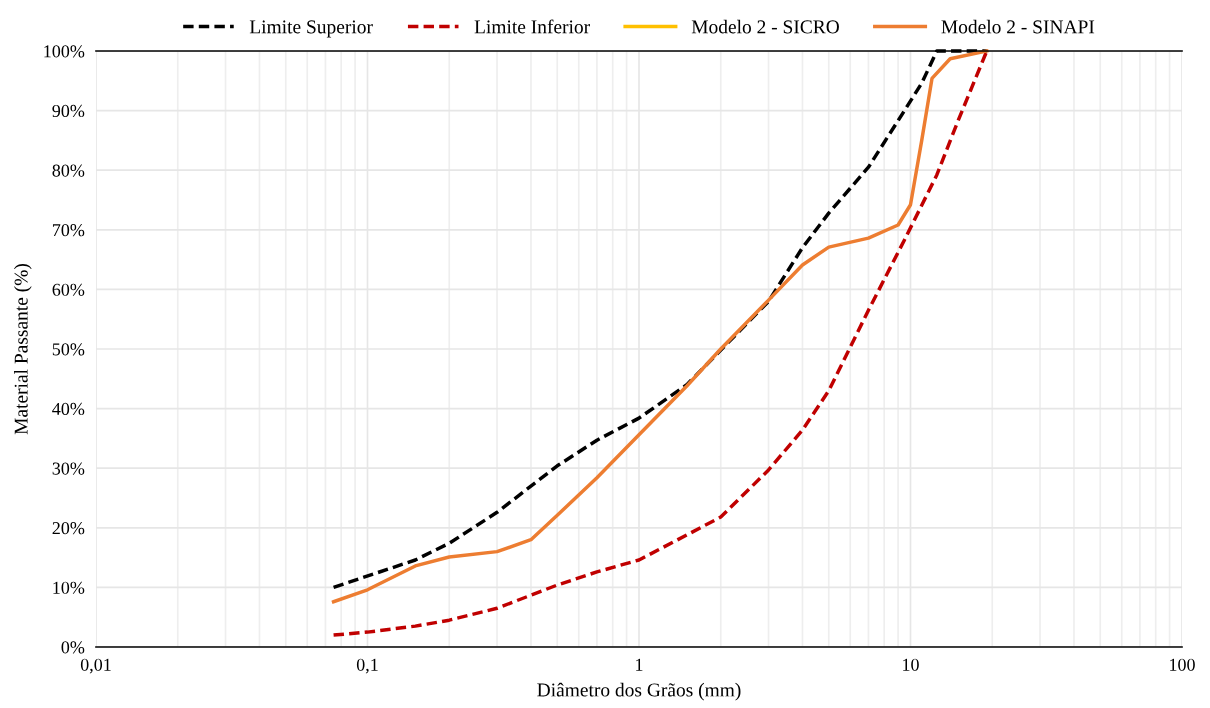 The width and height of the screenshot is (1210, 708). I want to click on y-tick-label: 30%, so click(68, 468).